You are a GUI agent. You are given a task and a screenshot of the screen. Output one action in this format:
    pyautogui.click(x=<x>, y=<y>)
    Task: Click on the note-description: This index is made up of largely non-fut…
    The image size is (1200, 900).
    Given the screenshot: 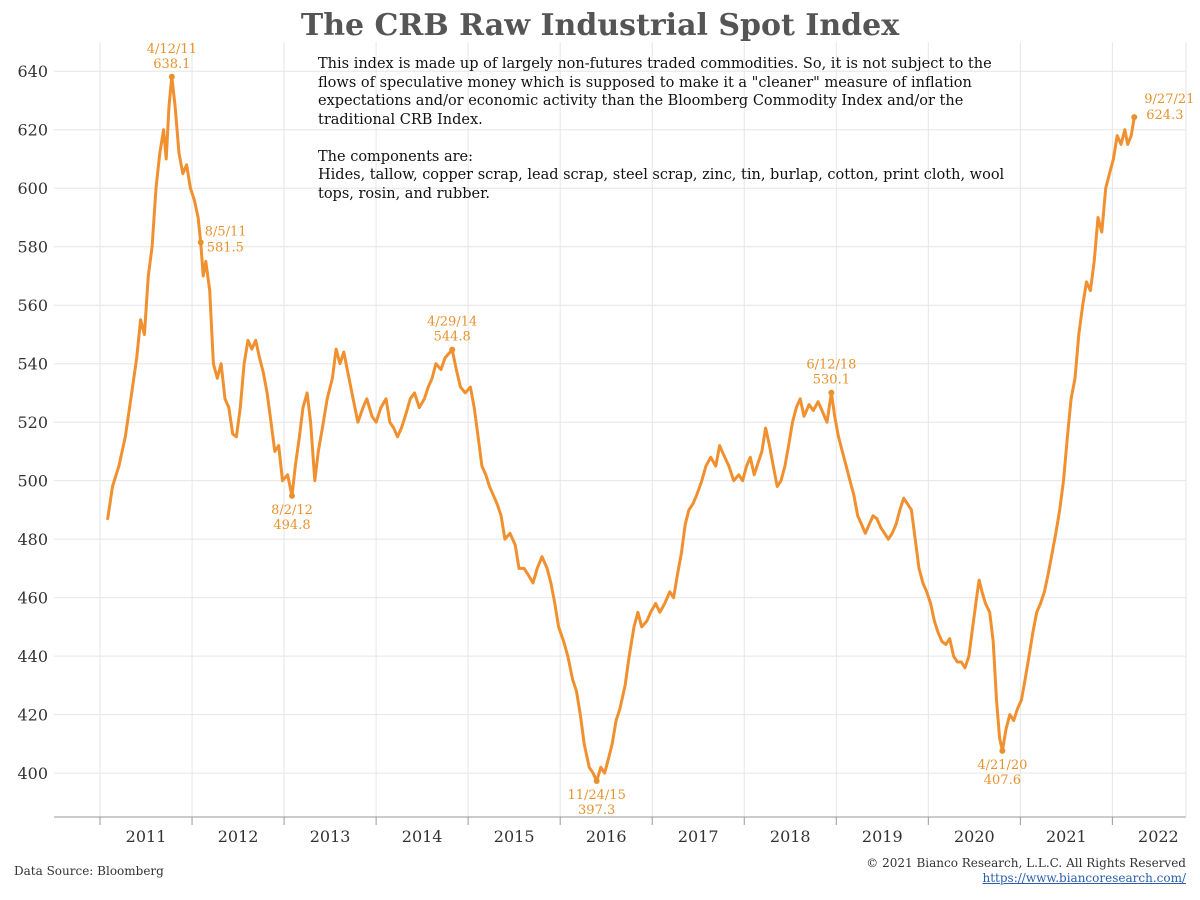 What is the action you would take?
    pyautogui.click(x=655, y=92)
    